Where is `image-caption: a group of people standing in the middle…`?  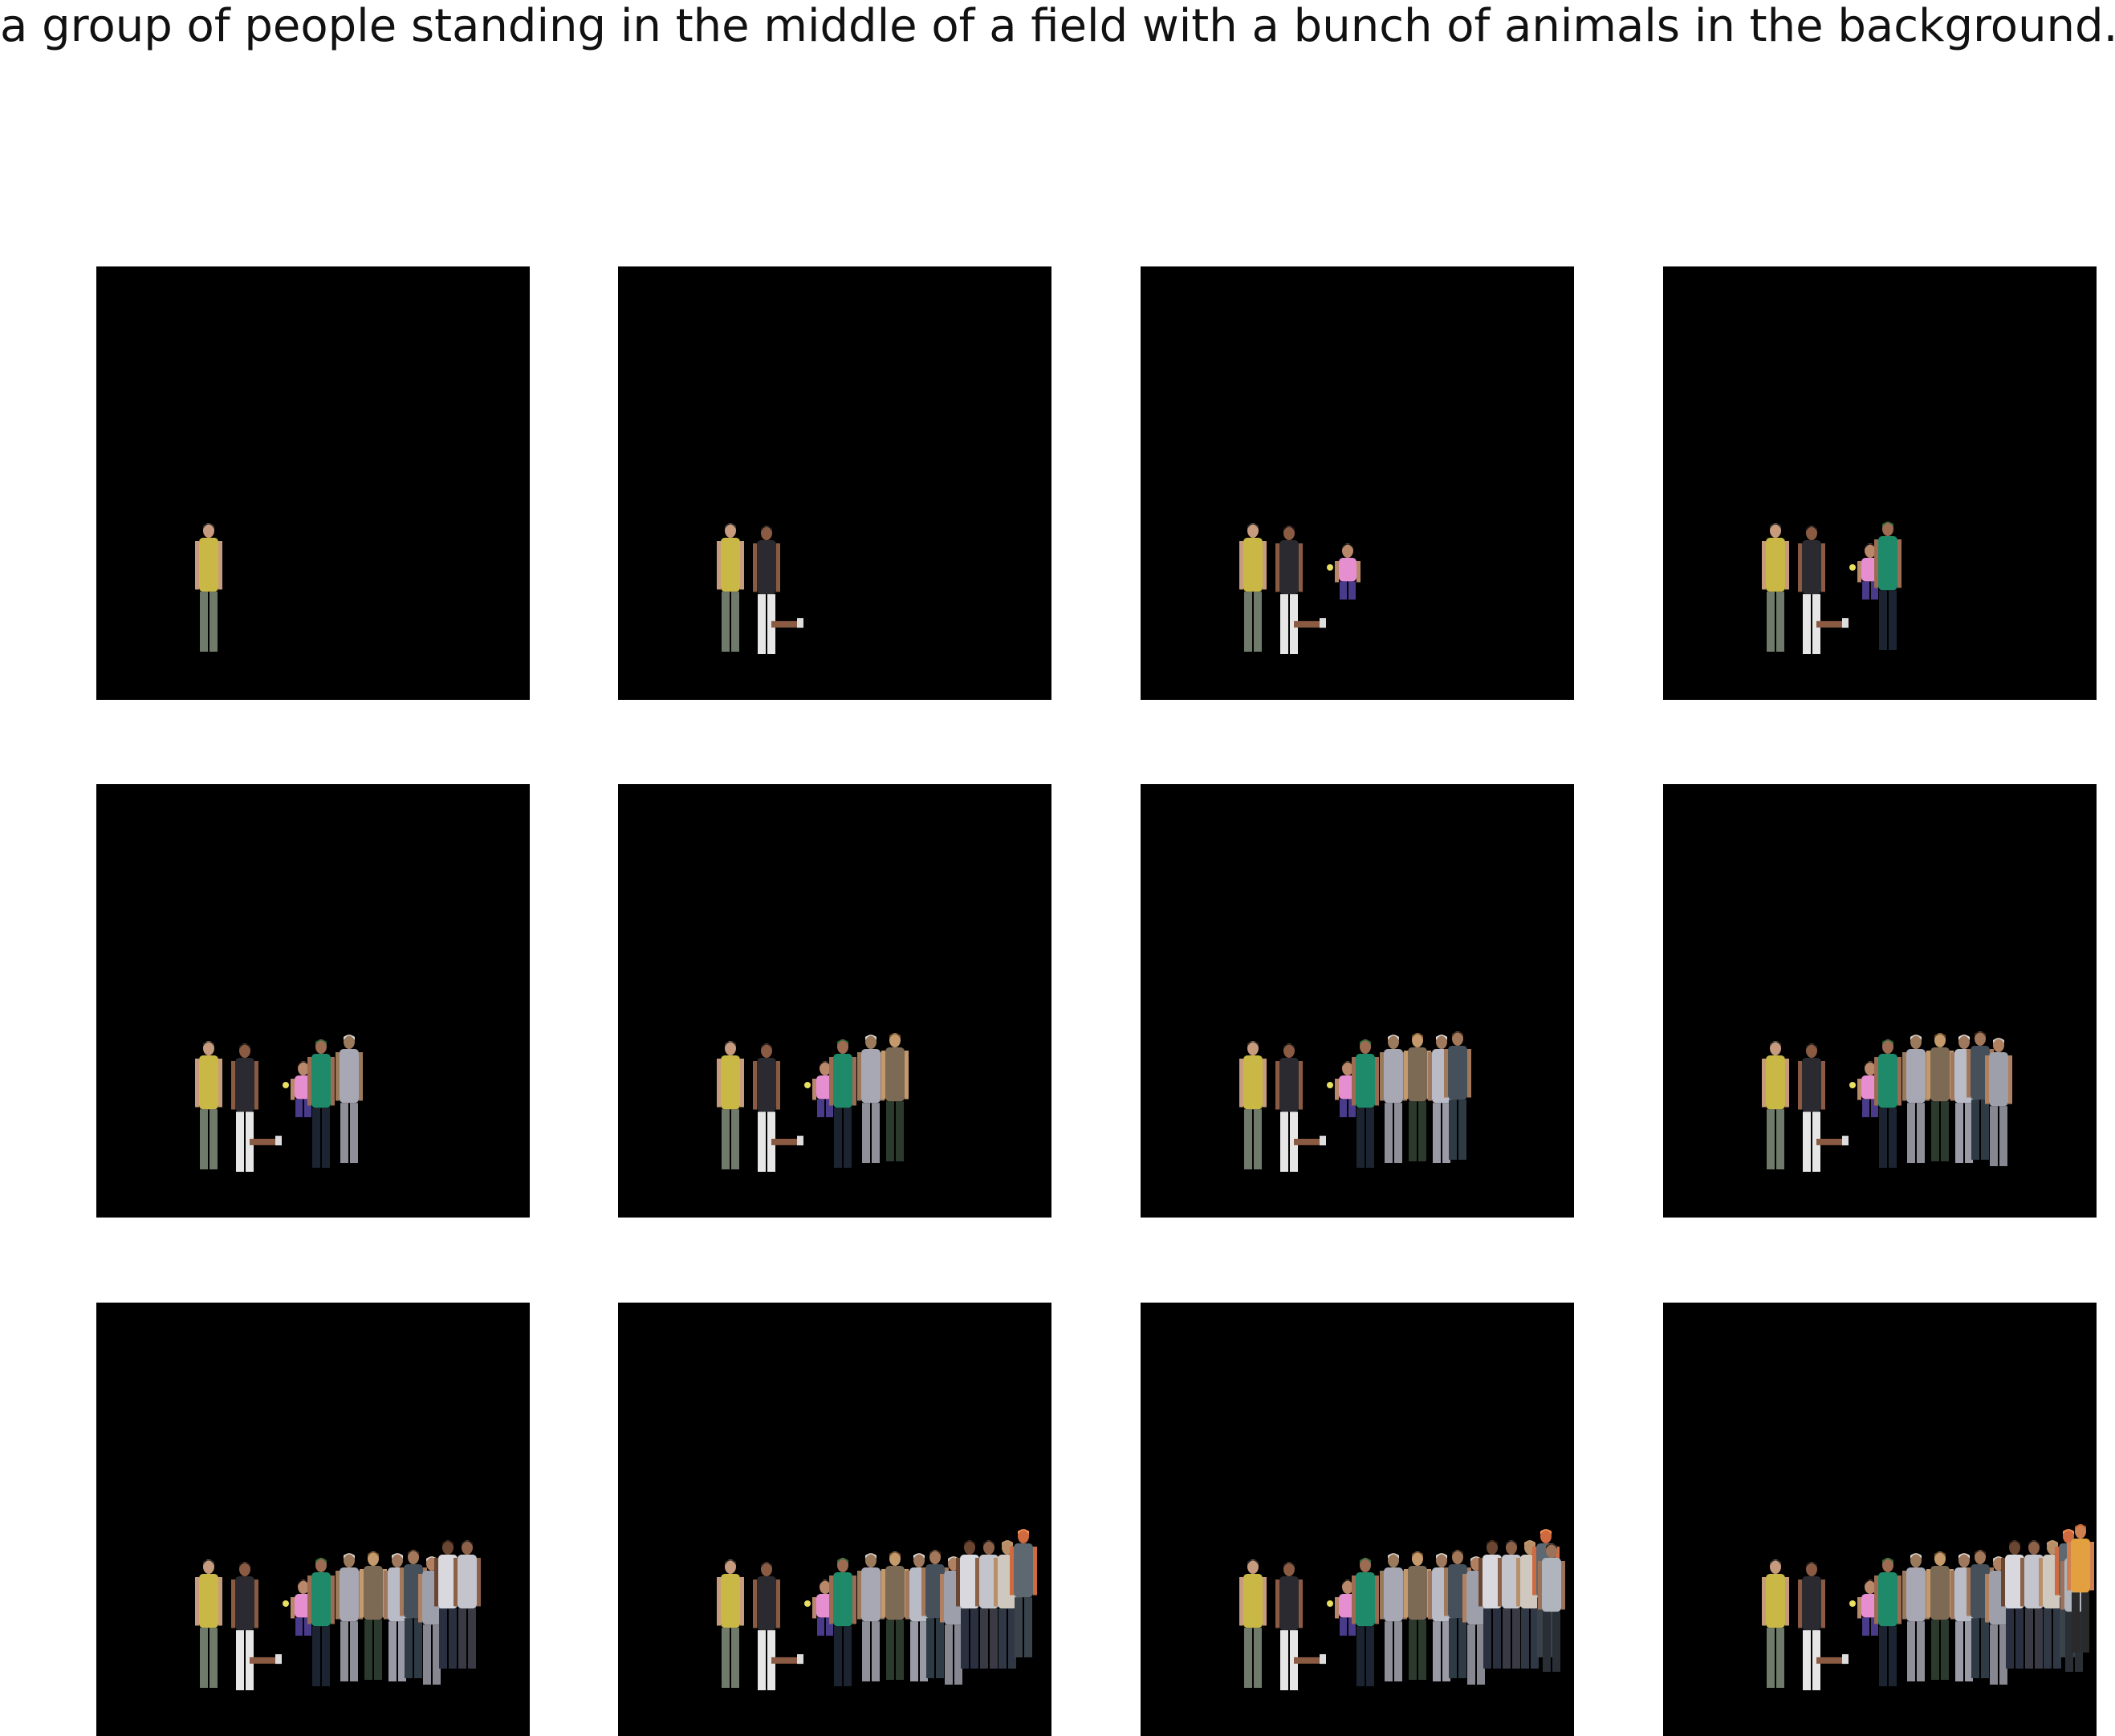
image-caption: a group of people standing in the middle… is located at coordinates (1057, 26).